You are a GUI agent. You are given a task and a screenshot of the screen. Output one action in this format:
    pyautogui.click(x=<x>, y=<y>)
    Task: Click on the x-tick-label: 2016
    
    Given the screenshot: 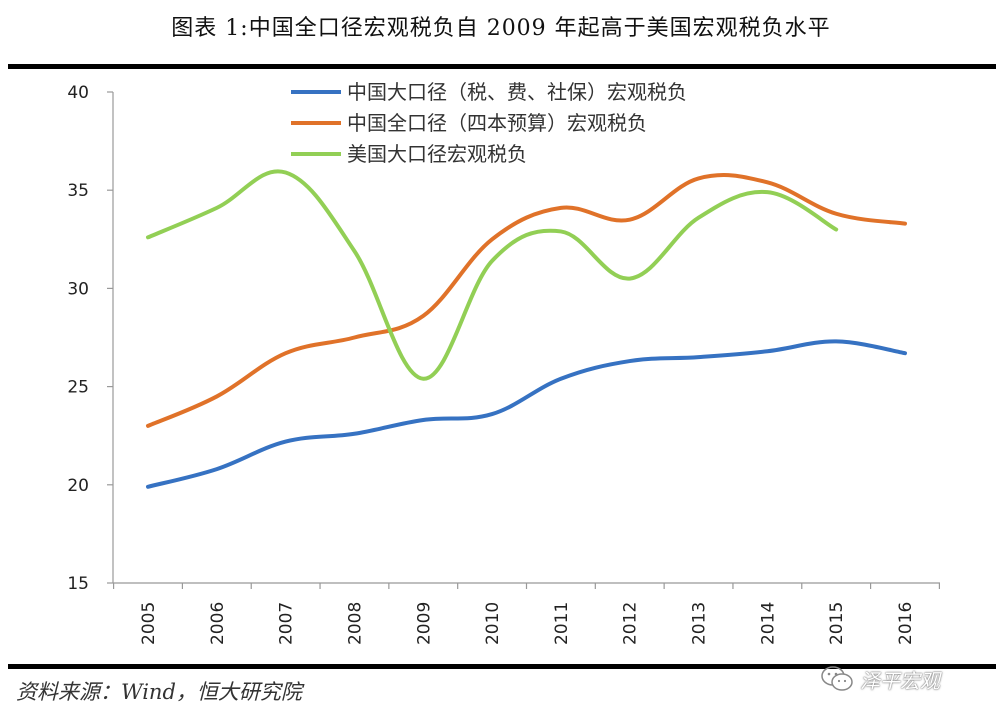 What is the action you would take?
    pyautogui.click(x=906, y=623)
    